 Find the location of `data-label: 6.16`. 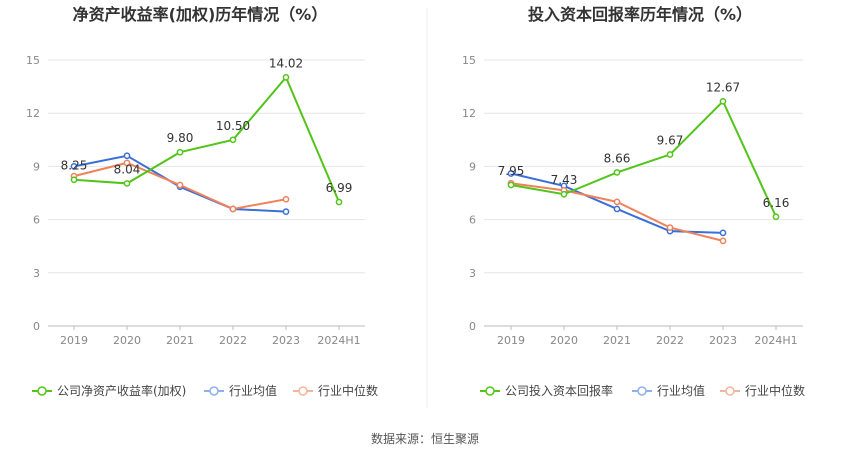

data-label: 6.16 is located at coordinates (776, 203).